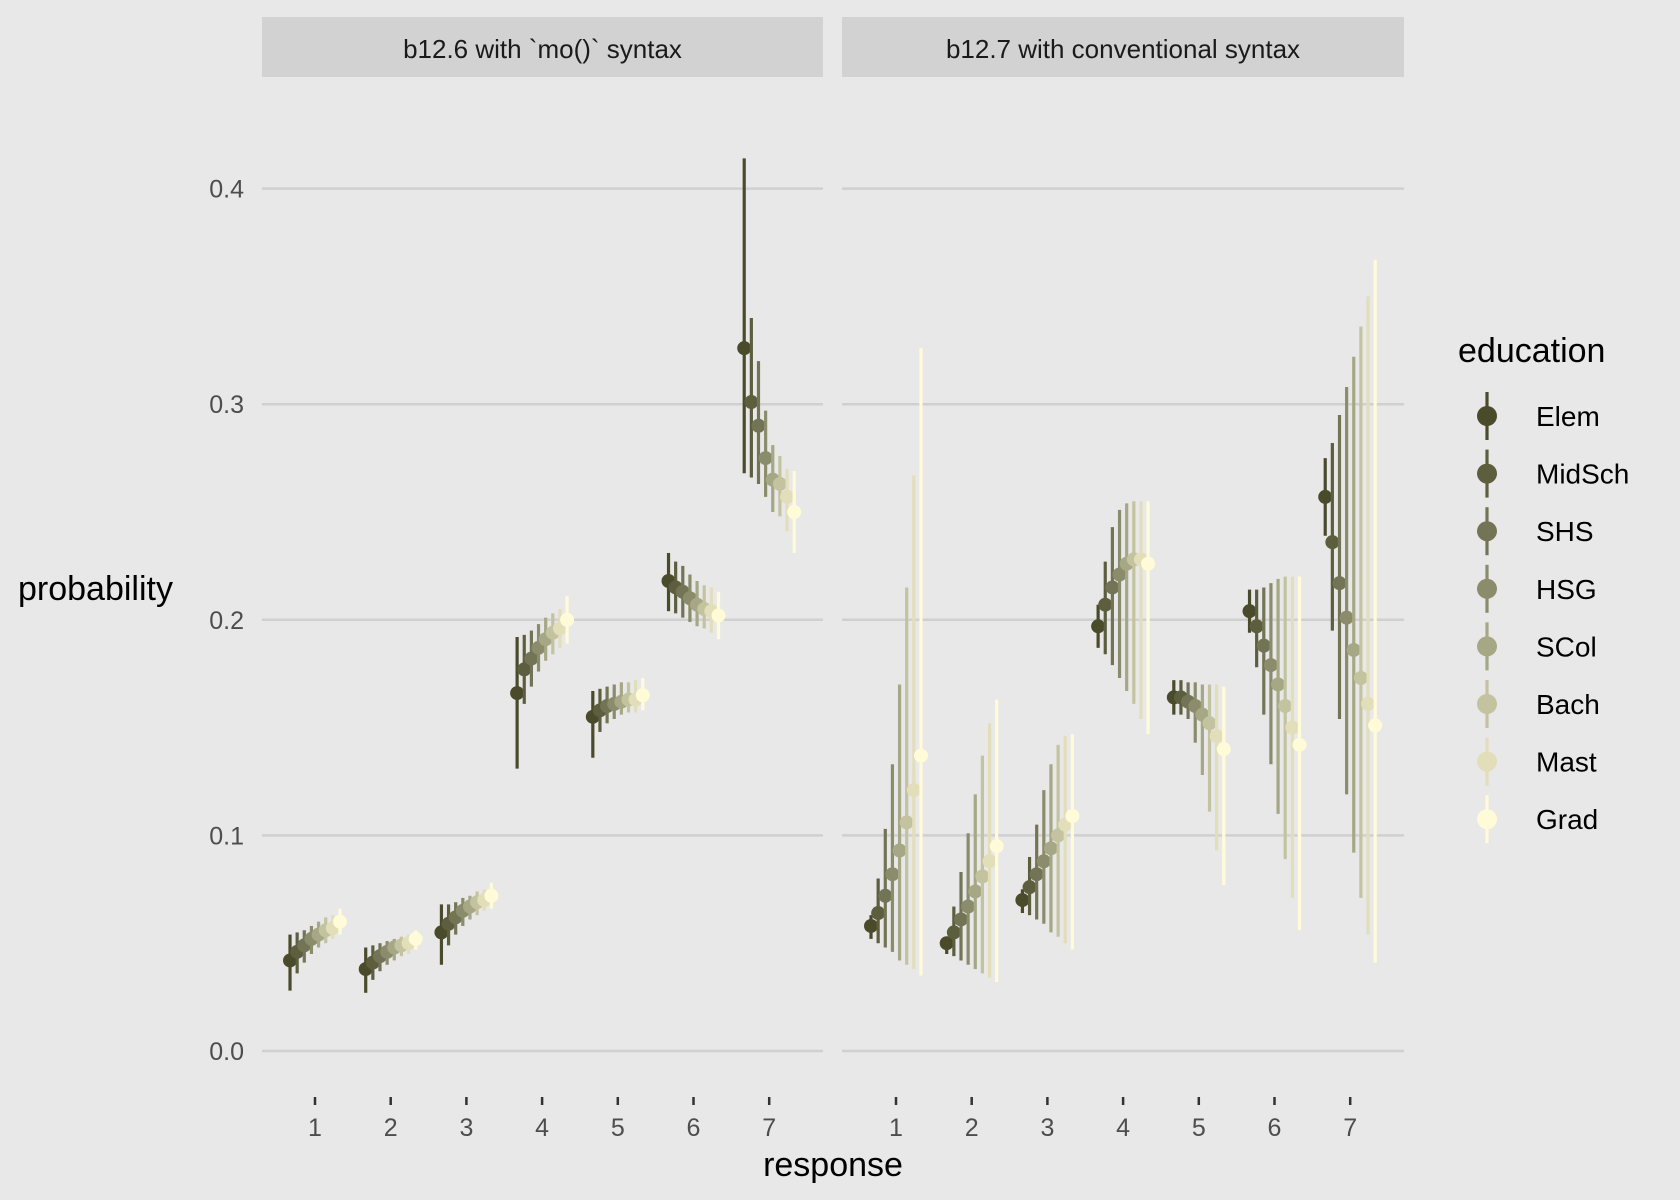 The width and height of the screenshot is (1680, 1200). I want to click on series-Mast, so click(560, 711).